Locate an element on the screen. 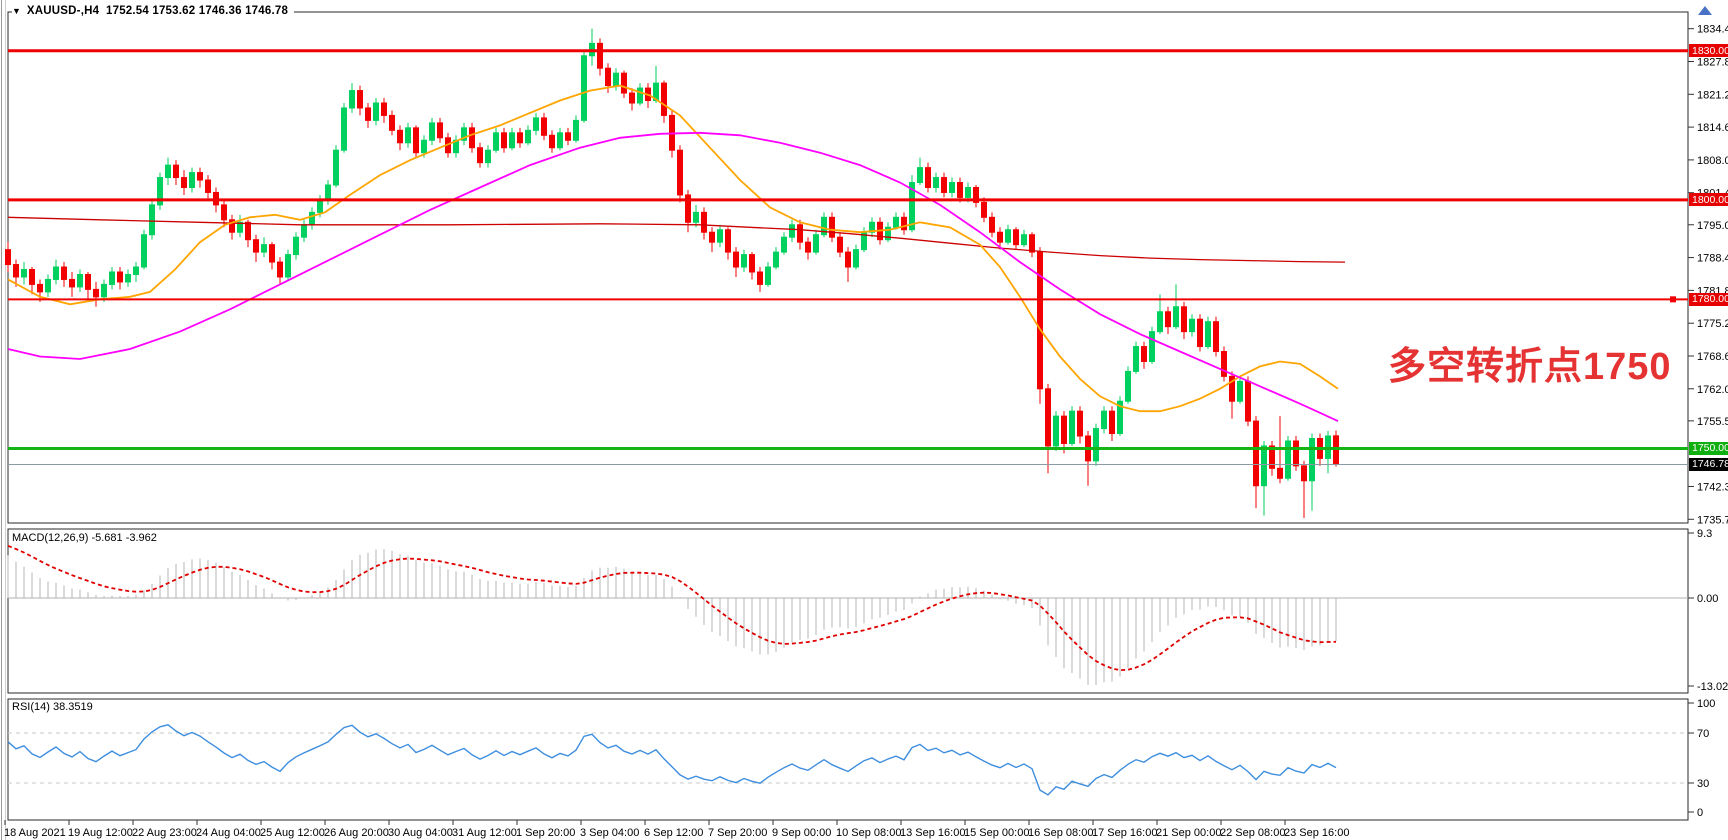 This screenshot has height=840, width=1728. time-tick-label: 25 Aug 12:00 is located at coordinates (292, 833).